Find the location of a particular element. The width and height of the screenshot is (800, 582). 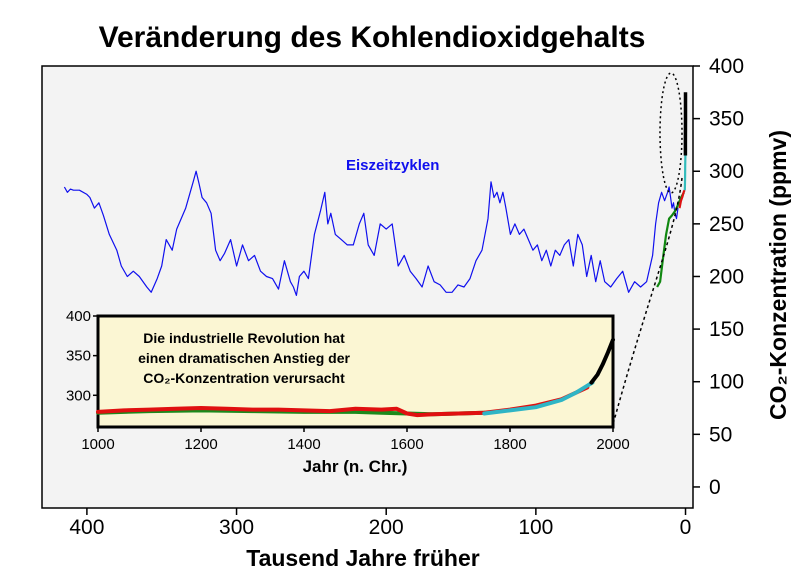

inset-annotation-line-1: Die industrielle Revolution hat is located at coordinates (244, 338).